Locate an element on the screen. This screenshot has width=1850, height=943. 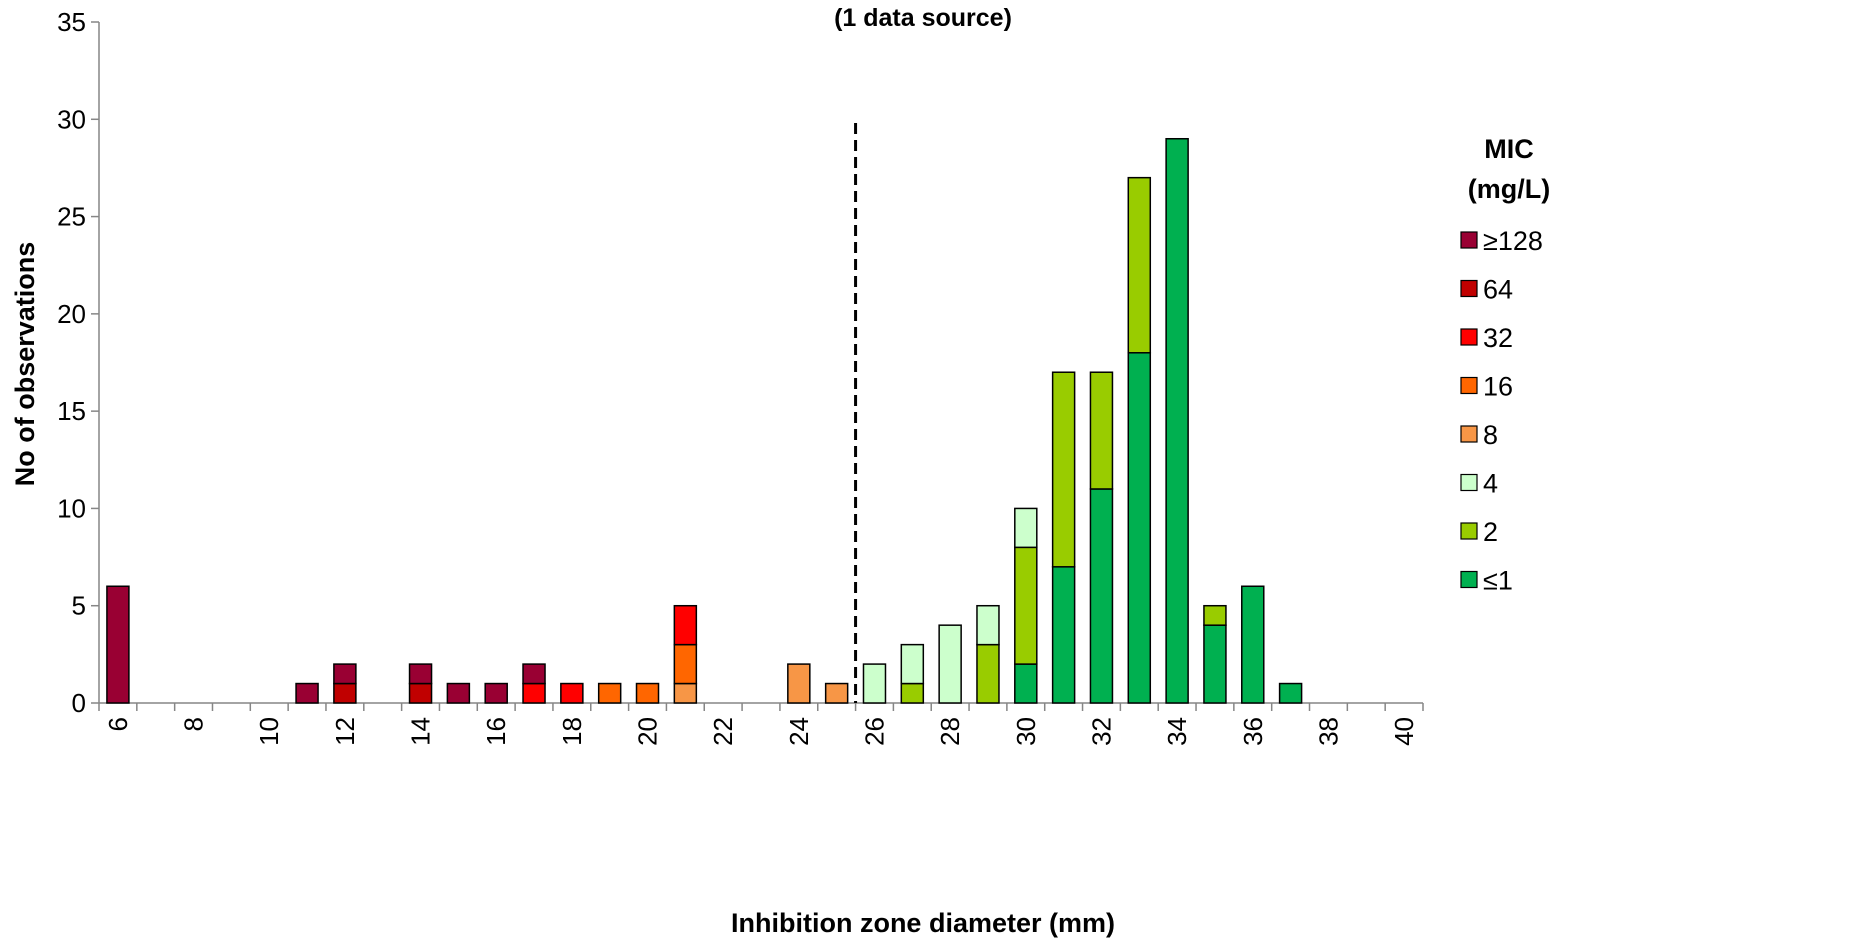
y-axis-title: No of observations is located at coordinates (25, 364).